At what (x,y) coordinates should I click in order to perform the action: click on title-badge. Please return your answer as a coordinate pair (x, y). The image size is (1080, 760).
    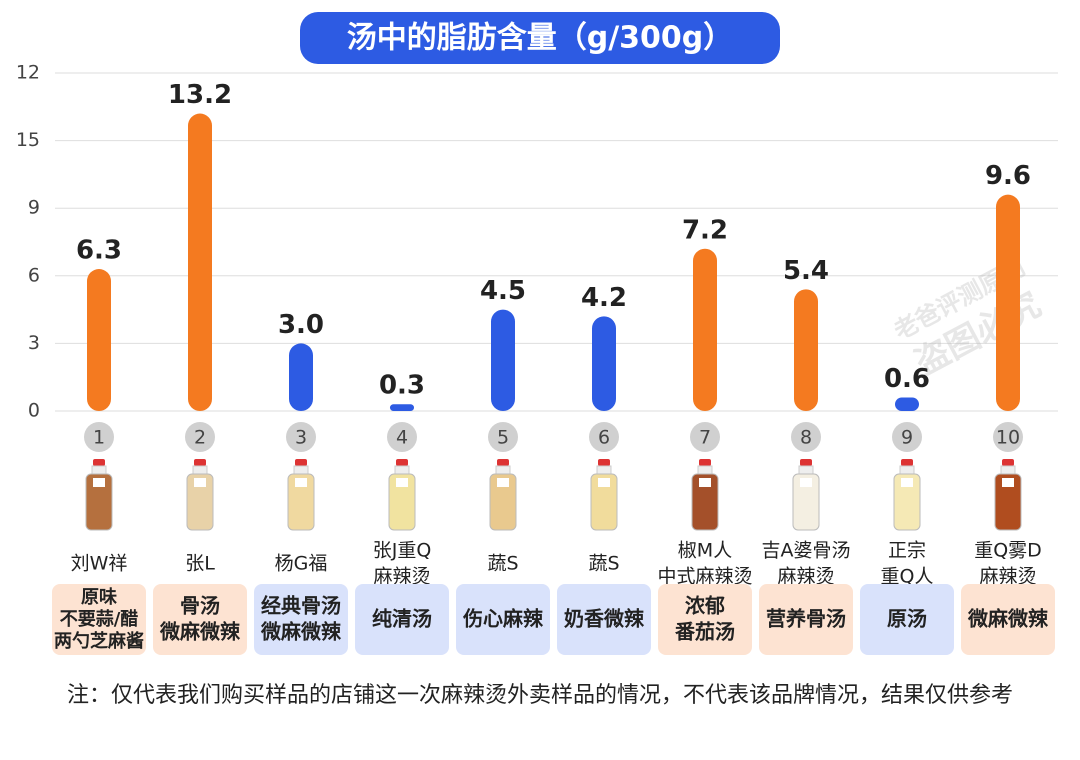
    Looking at the image, I should click on (540, 38).